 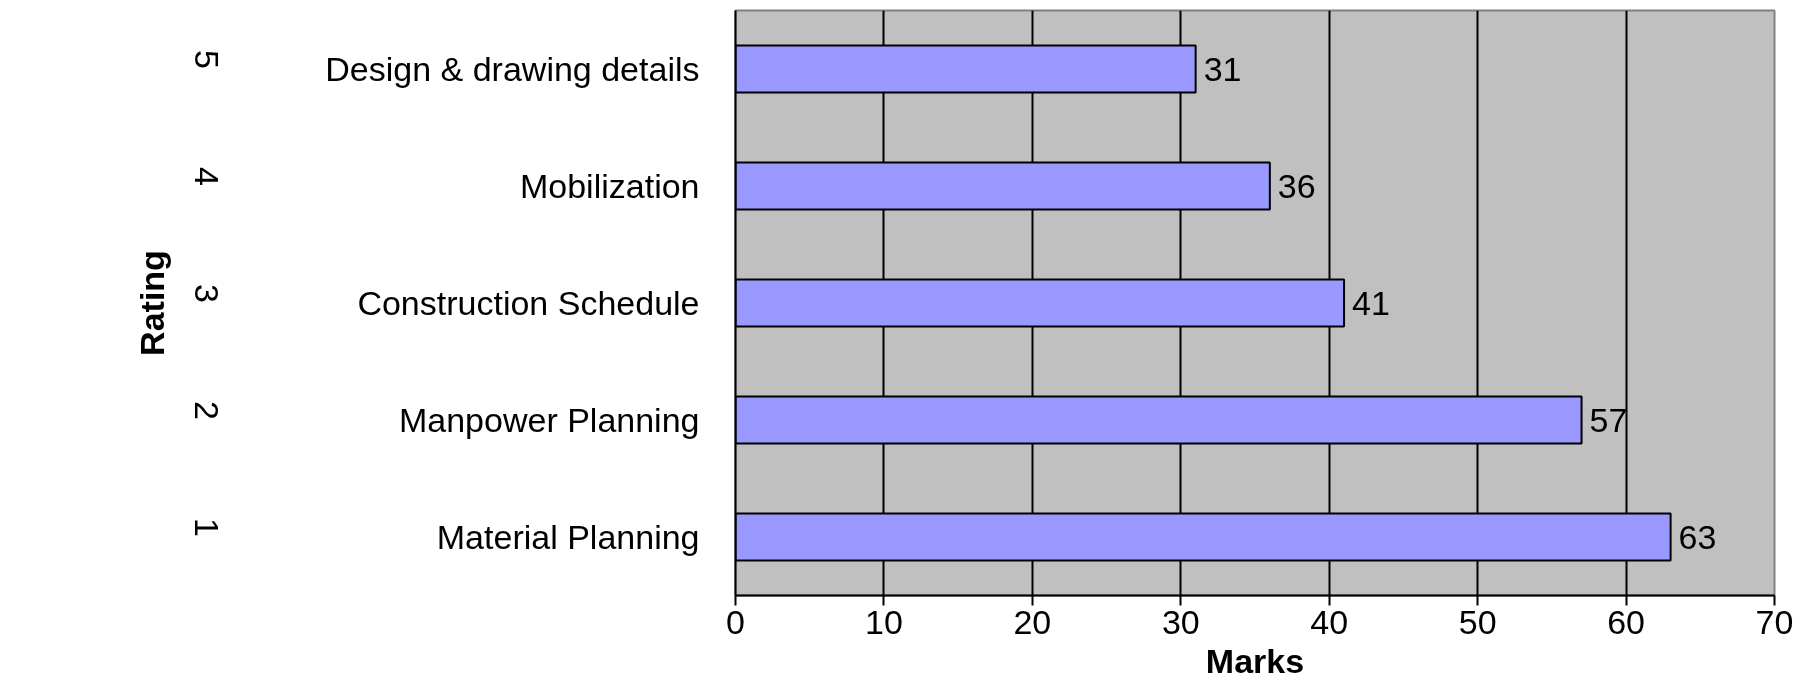 What do you see at coordinates (1477, 621) in the screenshot?
I see `x-tick-label: 50` at bounding box center [1477, 621].